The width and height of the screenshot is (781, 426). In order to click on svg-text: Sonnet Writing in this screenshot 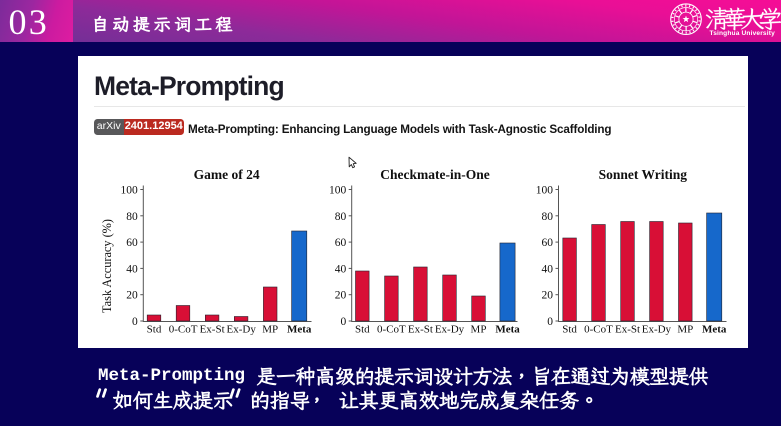, I will do `click(643, 174)`.